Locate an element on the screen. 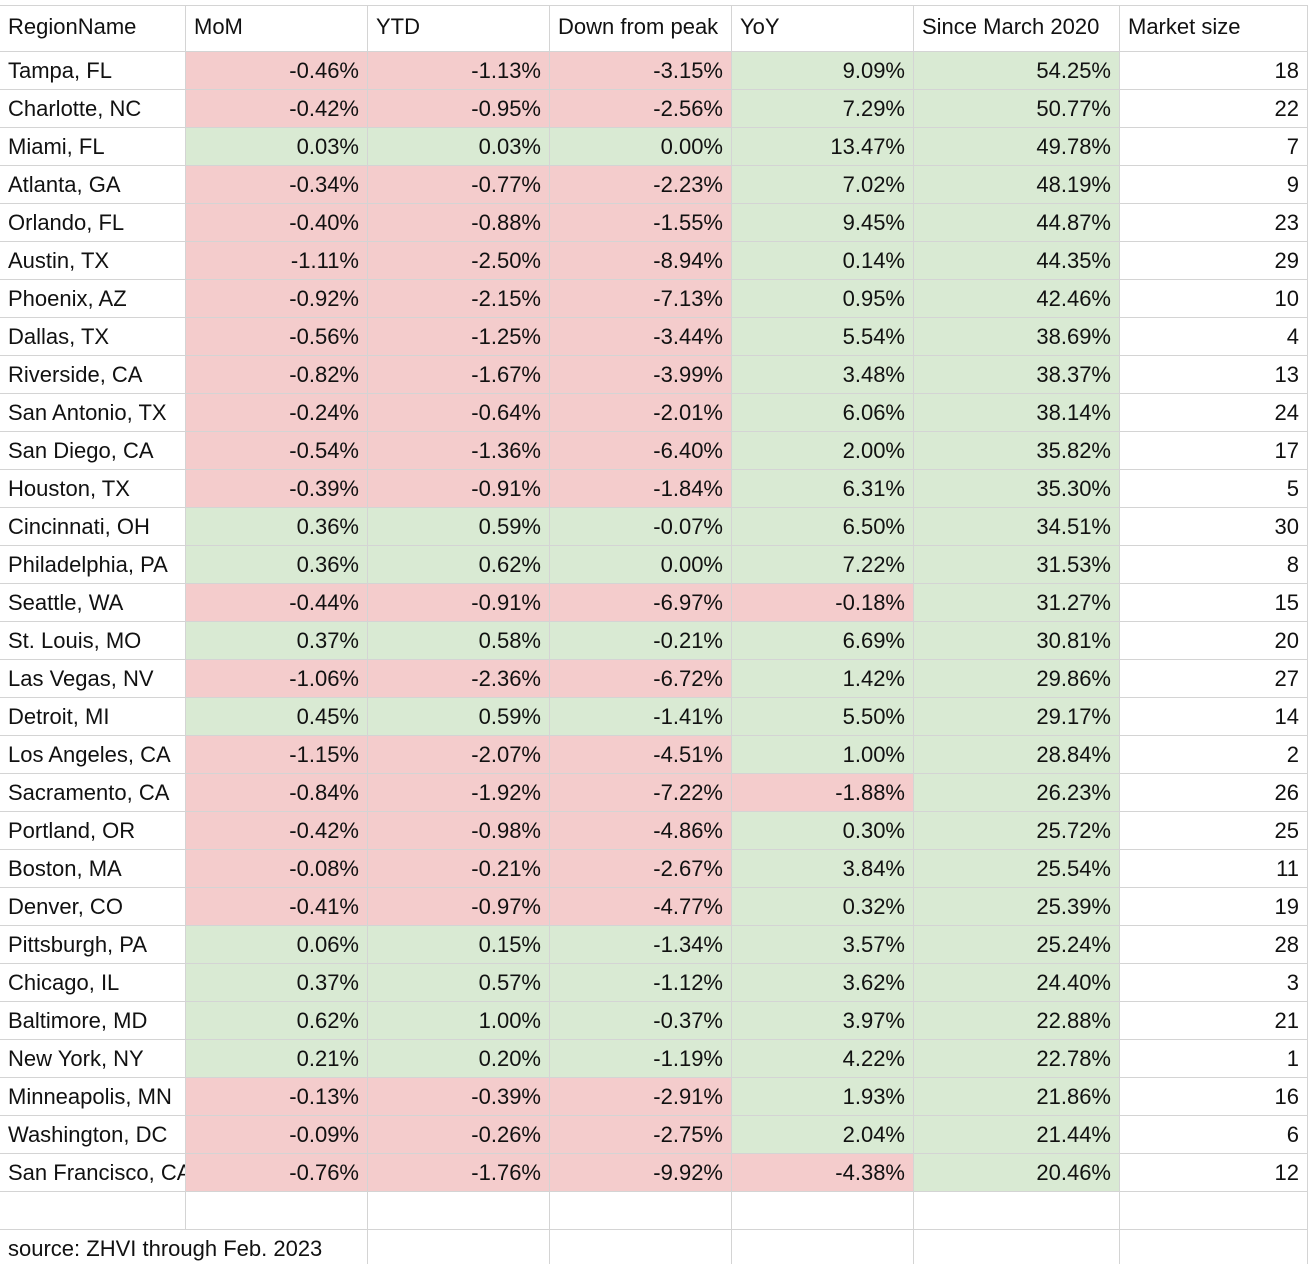  value-cell: 6.31% is located at coordinates (823, 489).